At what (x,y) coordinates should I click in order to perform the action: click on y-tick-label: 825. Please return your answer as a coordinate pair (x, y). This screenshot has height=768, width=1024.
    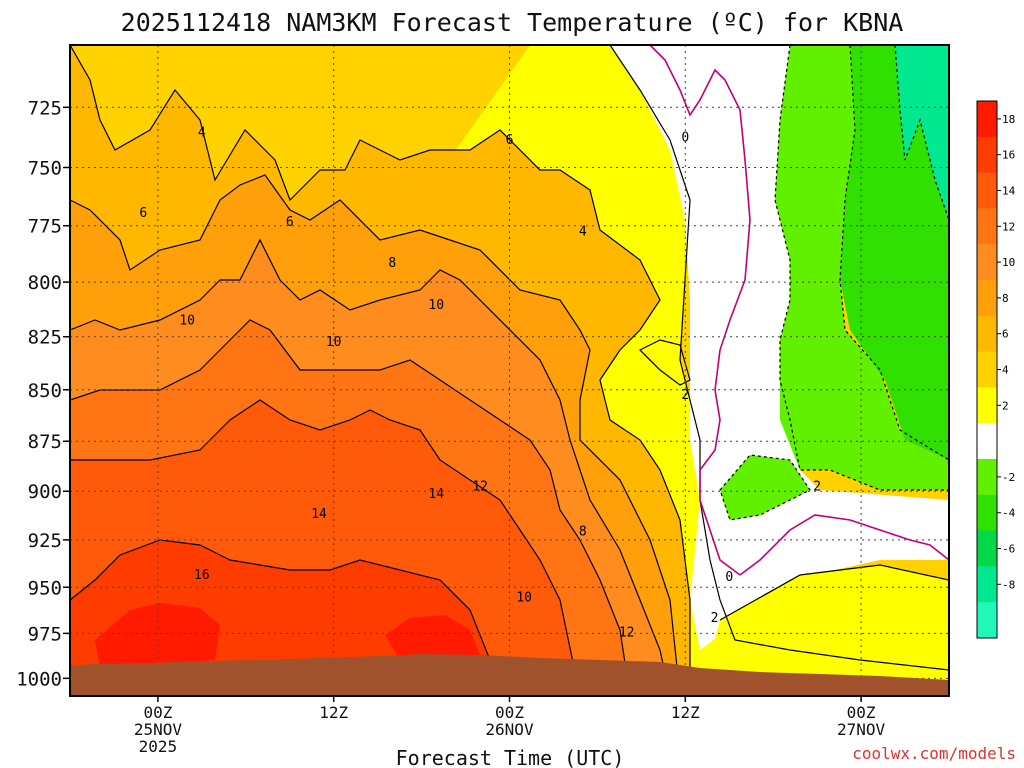
    Looking at the image, I should click on (45, 338).